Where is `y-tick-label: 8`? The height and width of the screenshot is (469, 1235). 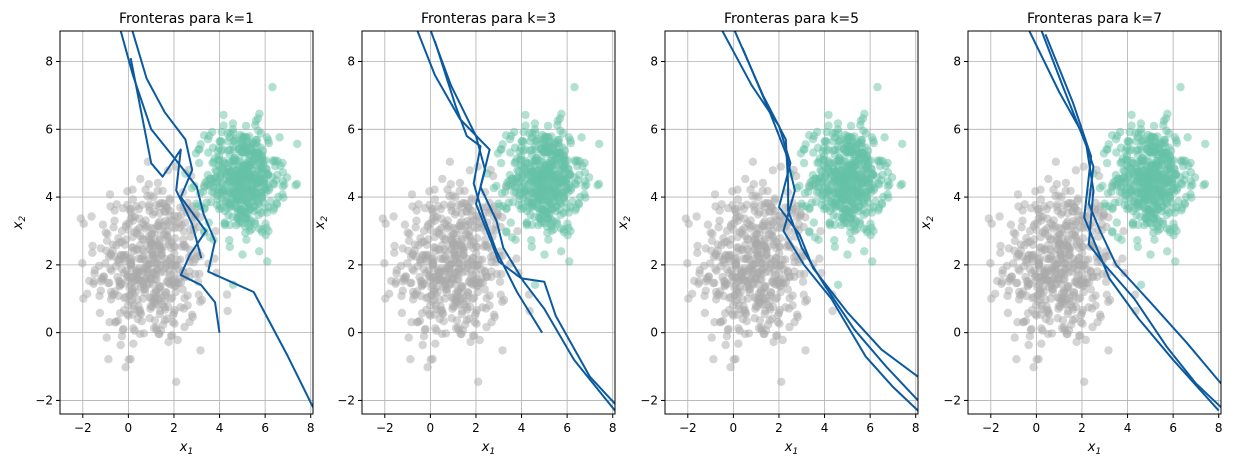
y-tick-label: 8 is located at coordinates (351, 62).